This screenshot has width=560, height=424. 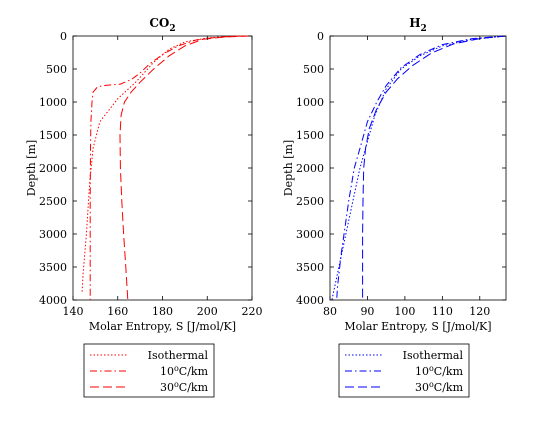 I want to click on x-tick-label: 120, so click(x=479, y=311).